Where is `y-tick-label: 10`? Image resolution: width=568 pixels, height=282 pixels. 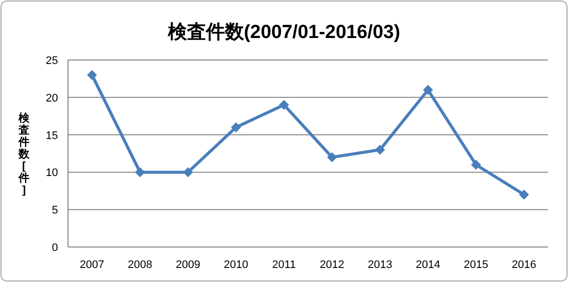 y-tick-label: 10 is located at coordinates (52, 173).